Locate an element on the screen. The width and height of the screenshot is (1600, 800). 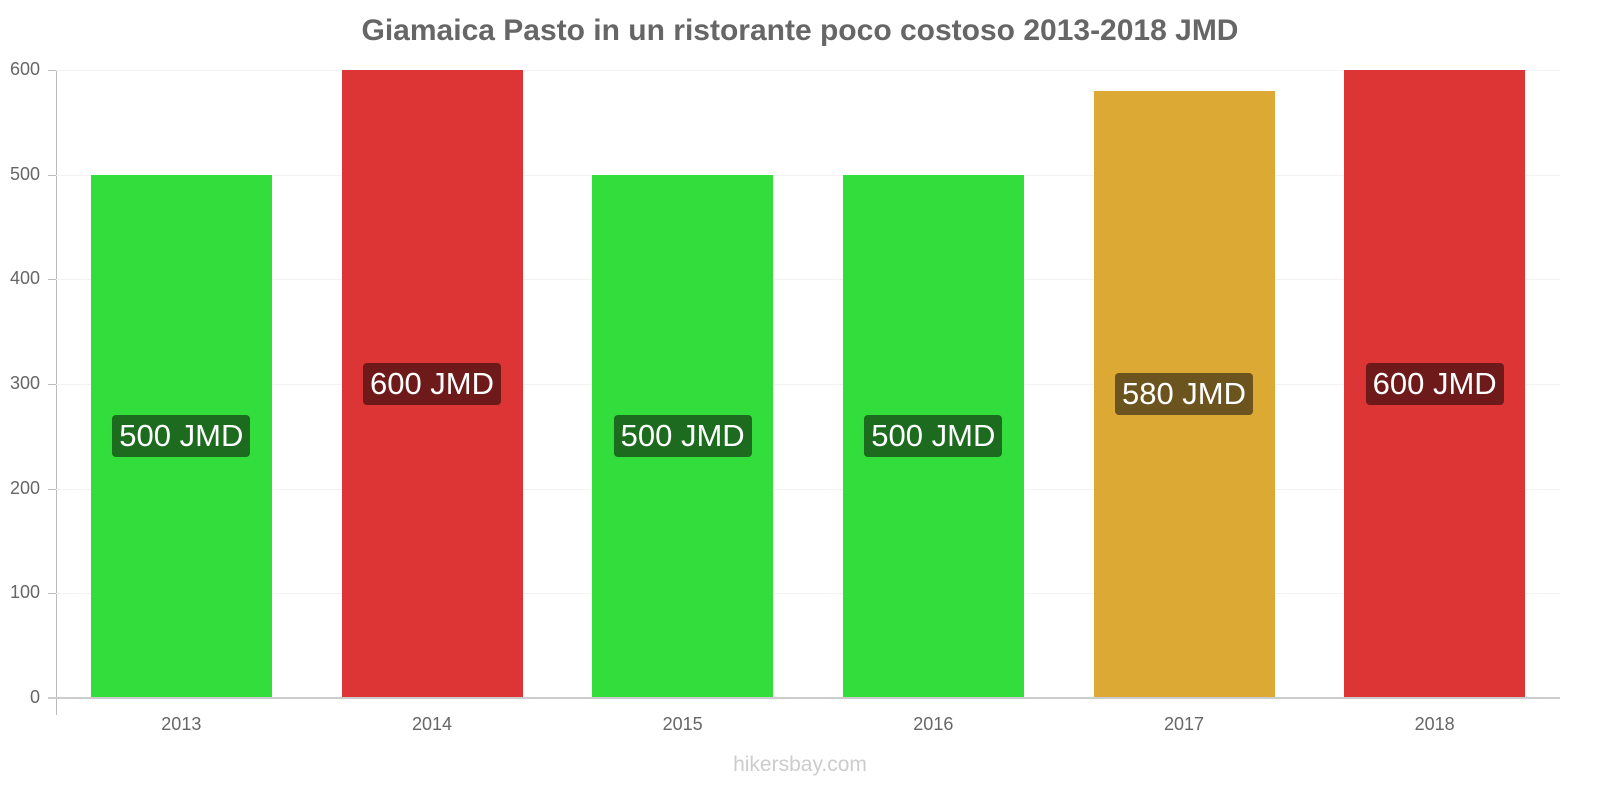
y-tick-label: 0 is located at coordinates (34, 697).